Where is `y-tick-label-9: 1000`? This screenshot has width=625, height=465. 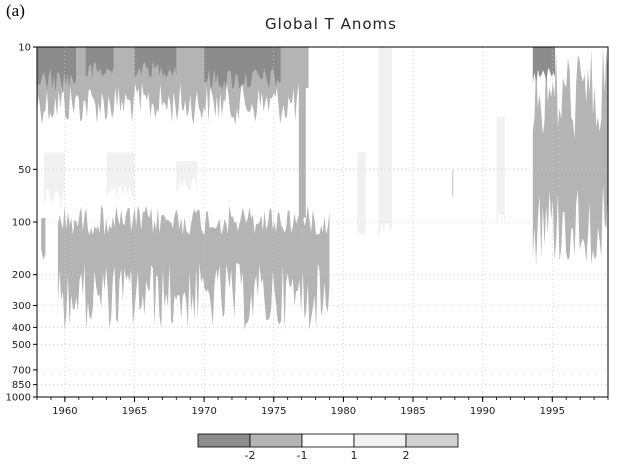 y-tick-label-9: 1000 is located at coordinates (18, 398).